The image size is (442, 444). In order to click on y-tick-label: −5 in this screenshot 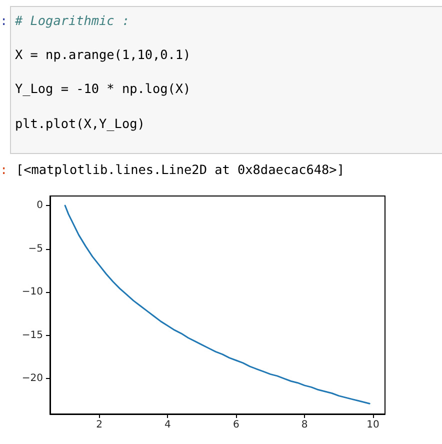, I will do `click(35, 248)`.